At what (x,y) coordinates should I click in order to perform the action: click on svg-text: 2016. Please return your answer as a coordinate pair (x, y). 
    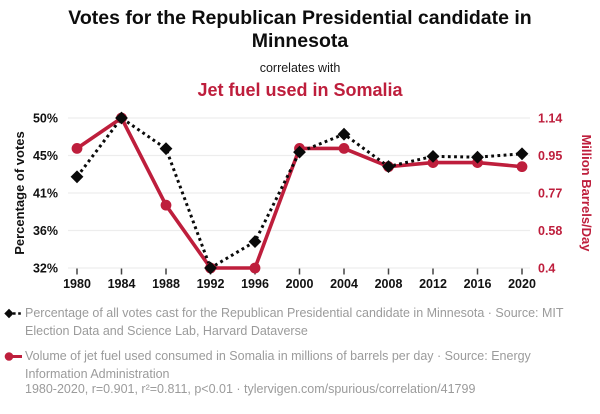
    Looking at the image, I should click on (478, 284).